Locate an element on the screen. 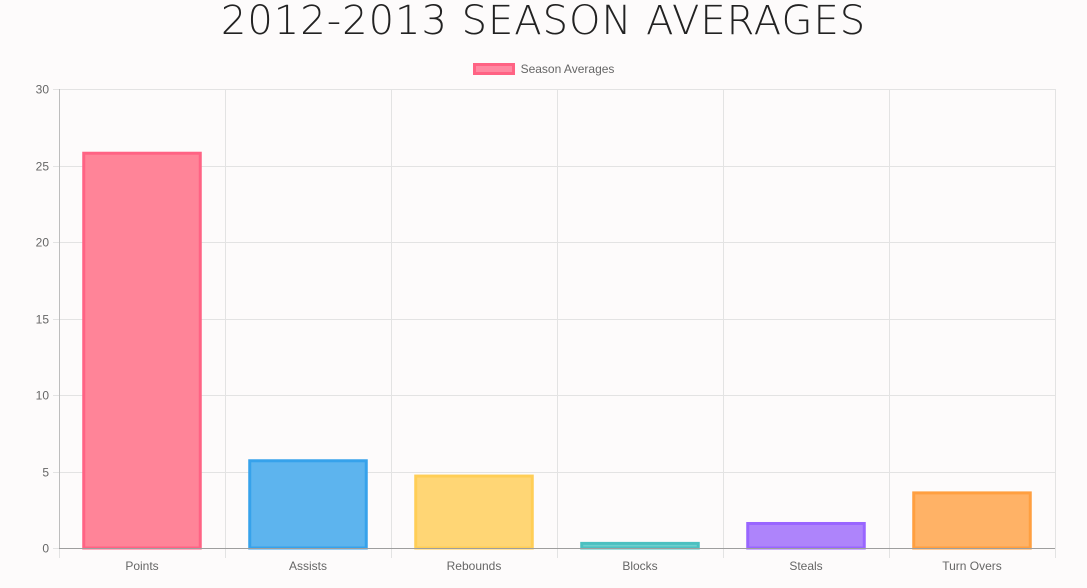  x-tick-label: Points is located at coordinates (141, 566).